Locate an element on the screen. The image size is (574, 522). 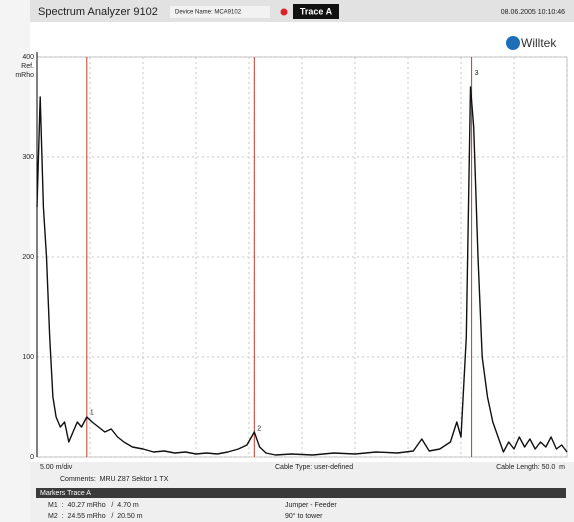
marker-label: 1 is located at coordinates (92, 413).